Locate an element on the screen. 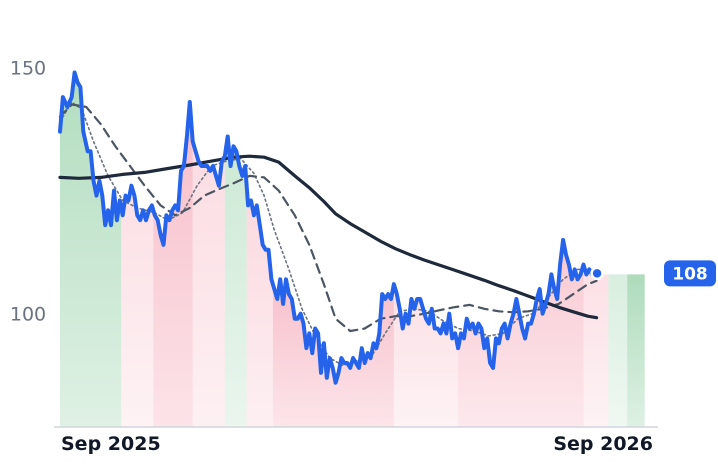 The height and width of the screenshot is (464, 718). last-value-label: 108 is located at coordinates (690, 274).